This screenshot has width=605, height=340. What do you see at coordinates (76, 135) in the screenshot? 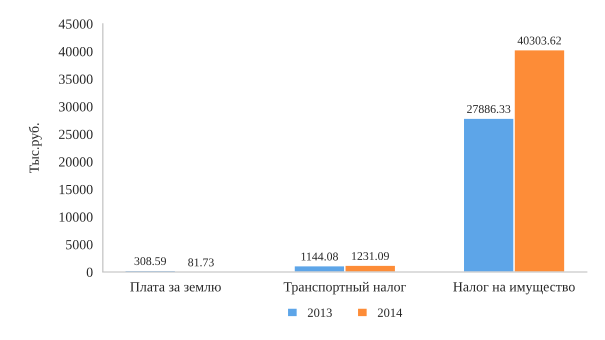
I see `y-tick-label: 25000` at bounding box center [76, 135].